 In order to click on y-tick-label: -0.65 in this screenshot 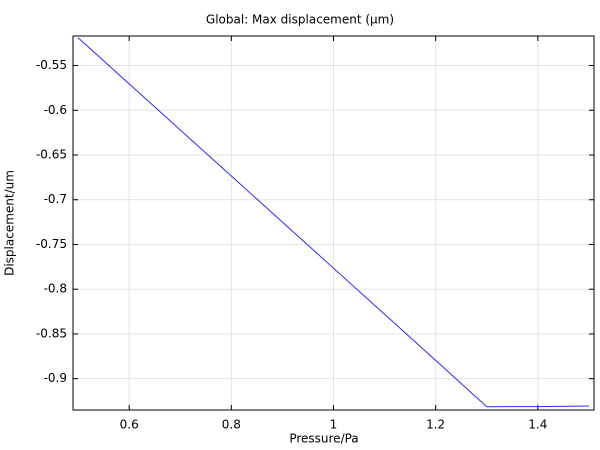, I will do `click(51, 155)`.